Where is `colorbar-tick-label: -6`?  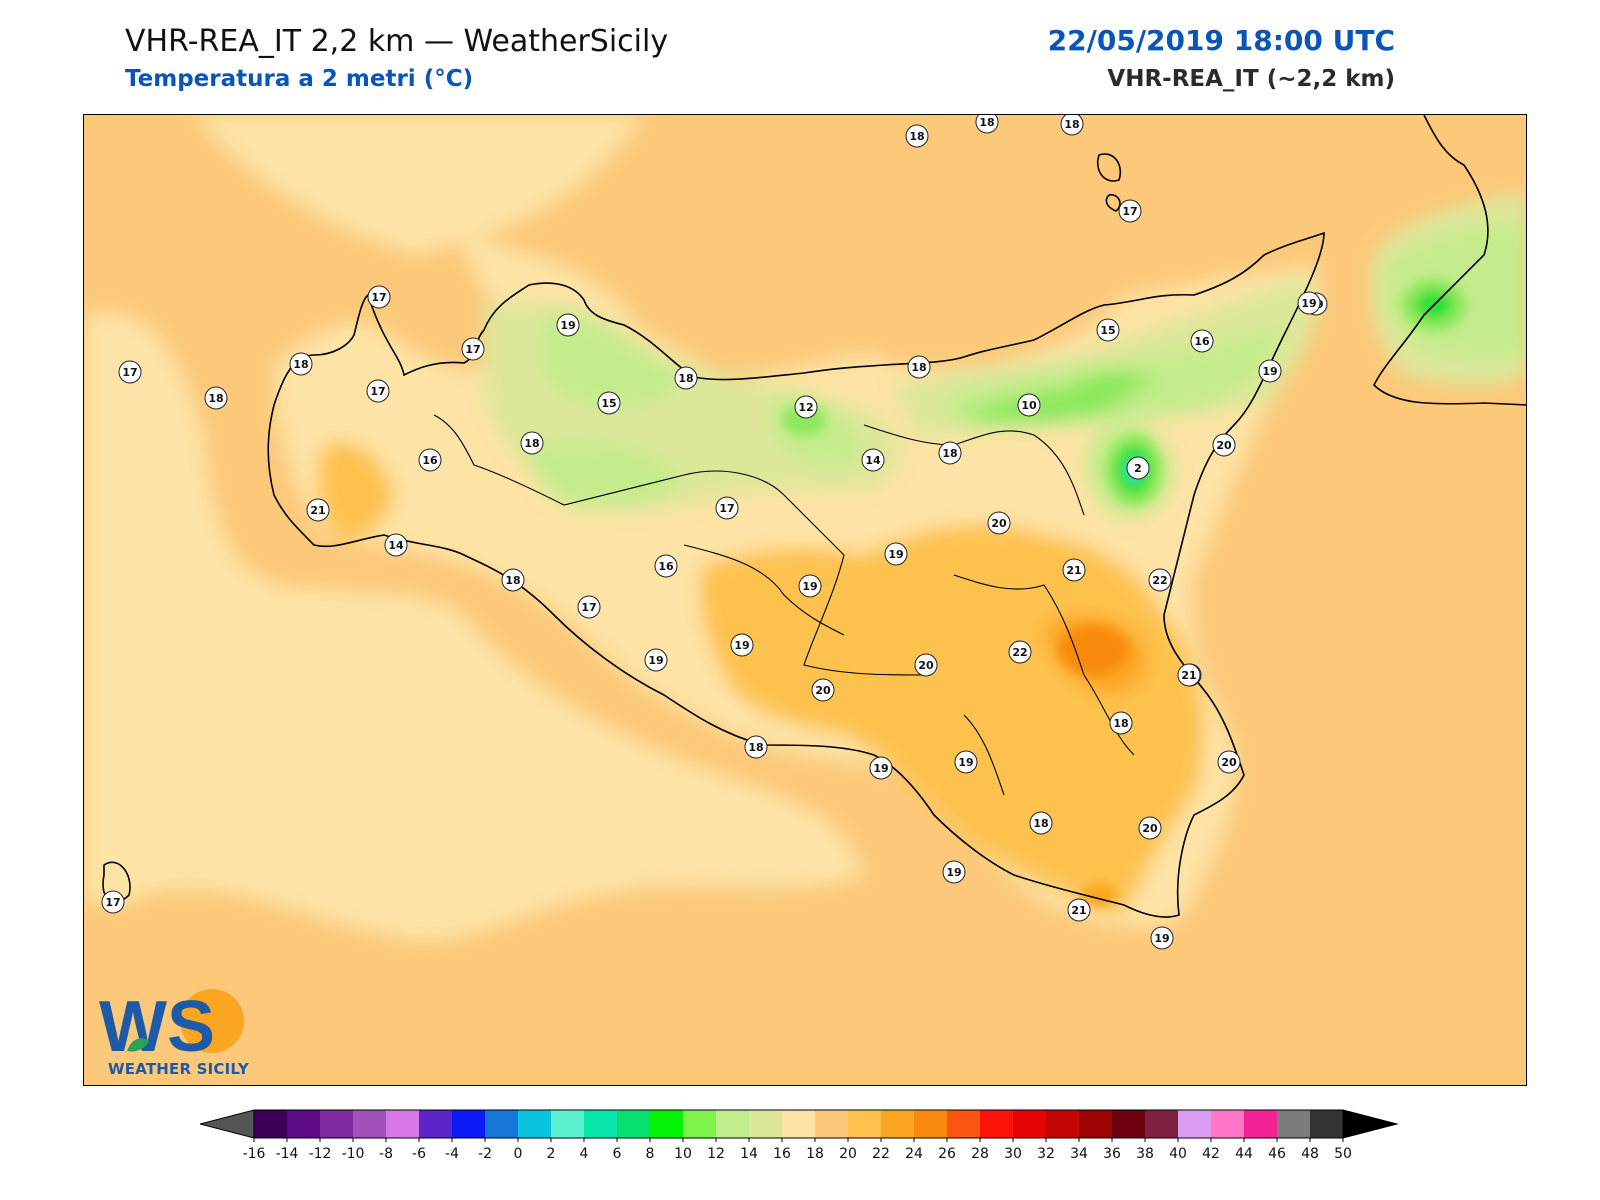
colorbar-tick-label: -6 is located at coordinates (419, 1154).